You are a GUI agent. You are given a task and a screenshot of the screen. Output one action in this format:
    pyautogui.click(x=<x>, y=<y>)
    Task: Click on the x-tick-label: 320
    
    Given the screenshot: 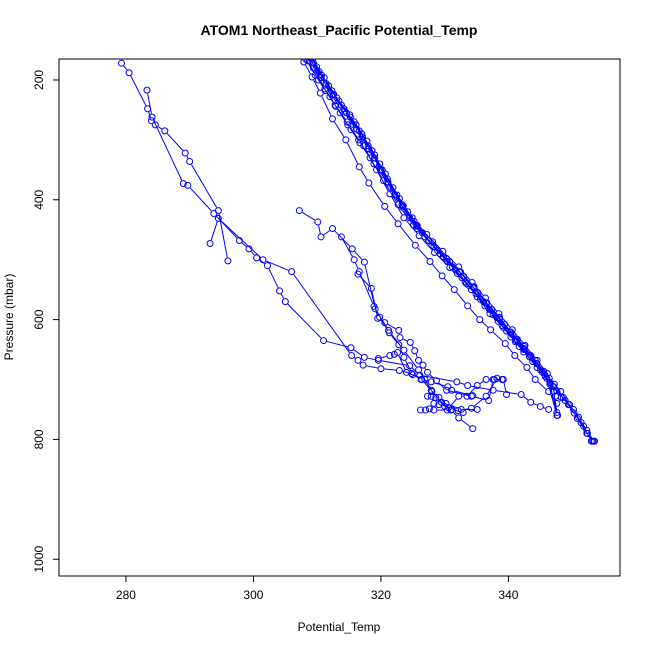 What is the action you would take?
    pyautogui.click(x=381, y=595)
    